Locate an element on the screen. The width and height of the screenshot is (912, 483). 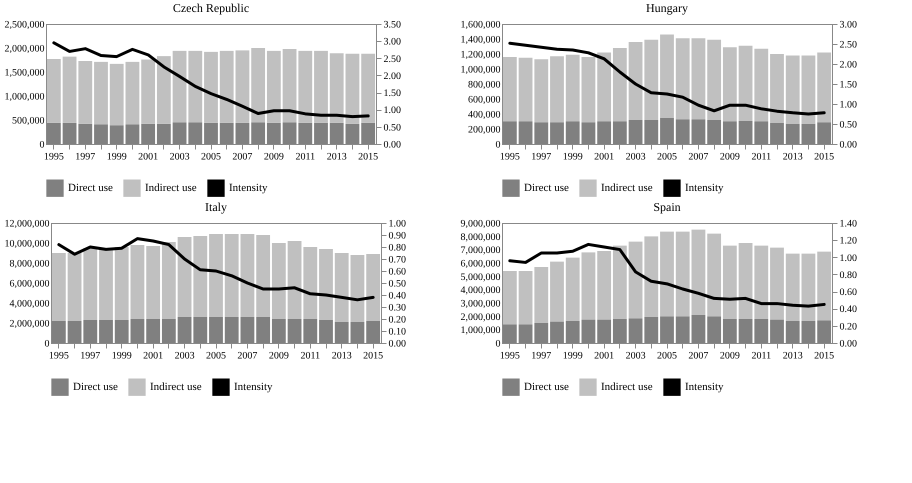
y-tick-label: 5,000,000 is located at coordinates (480, 277).